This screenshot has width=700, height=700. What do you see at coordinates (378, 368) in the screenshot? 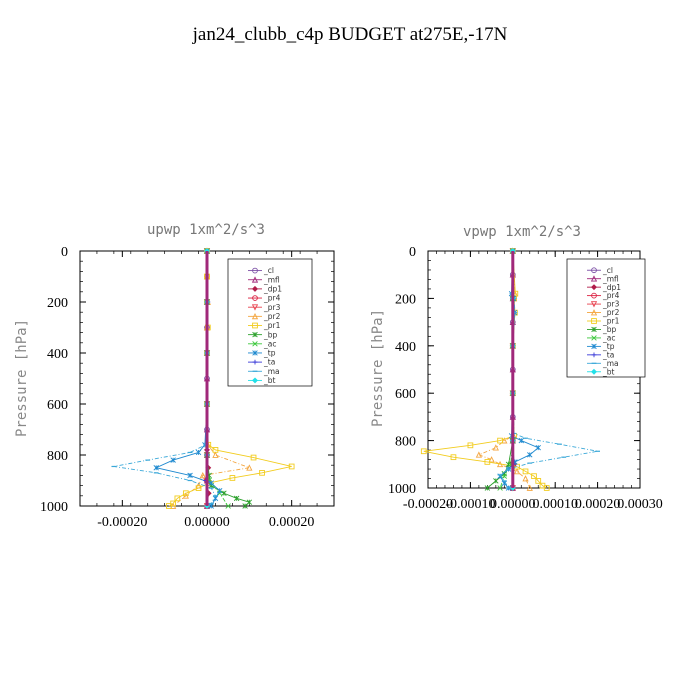
I see `y-axis-label-vpwp: Pressure [hPa]` at bounding box center [378, 368].